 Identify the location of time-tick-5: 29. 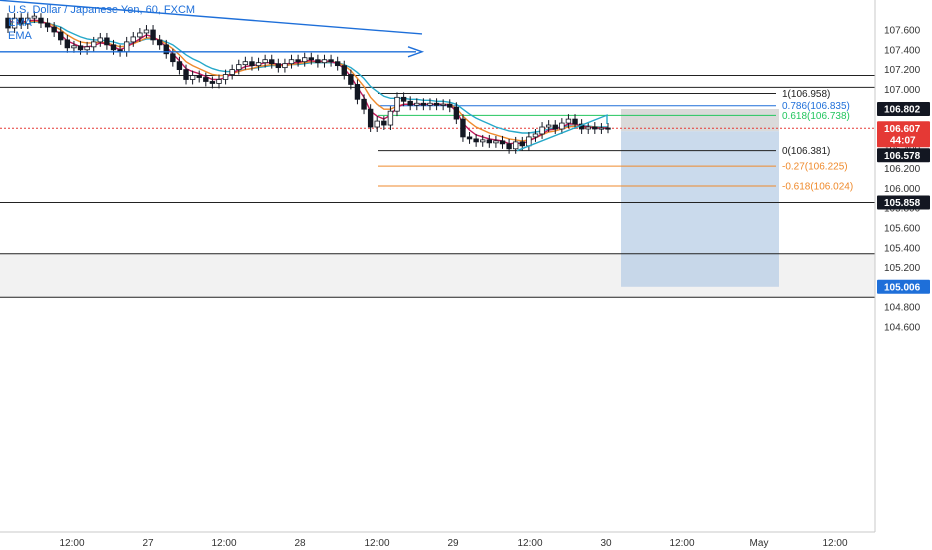
(453, 543).